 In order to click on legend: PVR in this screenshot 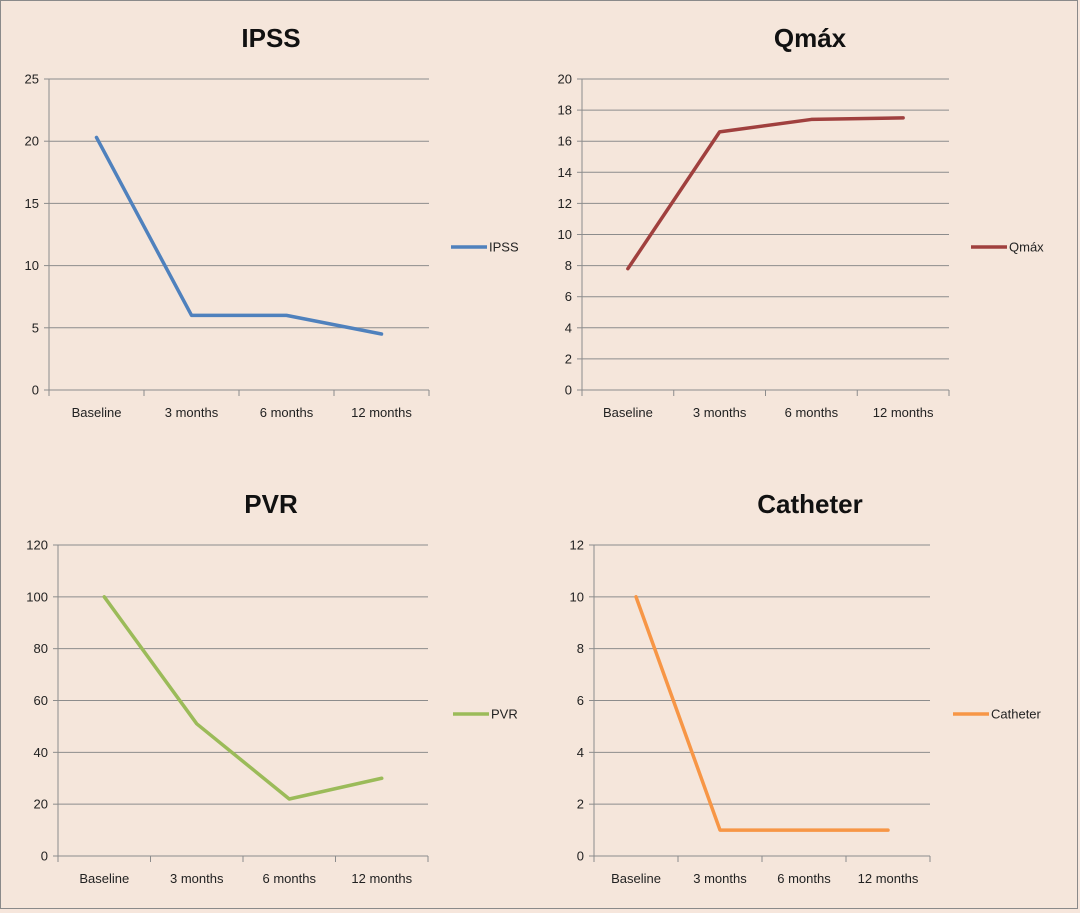, I will do `click(485, 714)`.